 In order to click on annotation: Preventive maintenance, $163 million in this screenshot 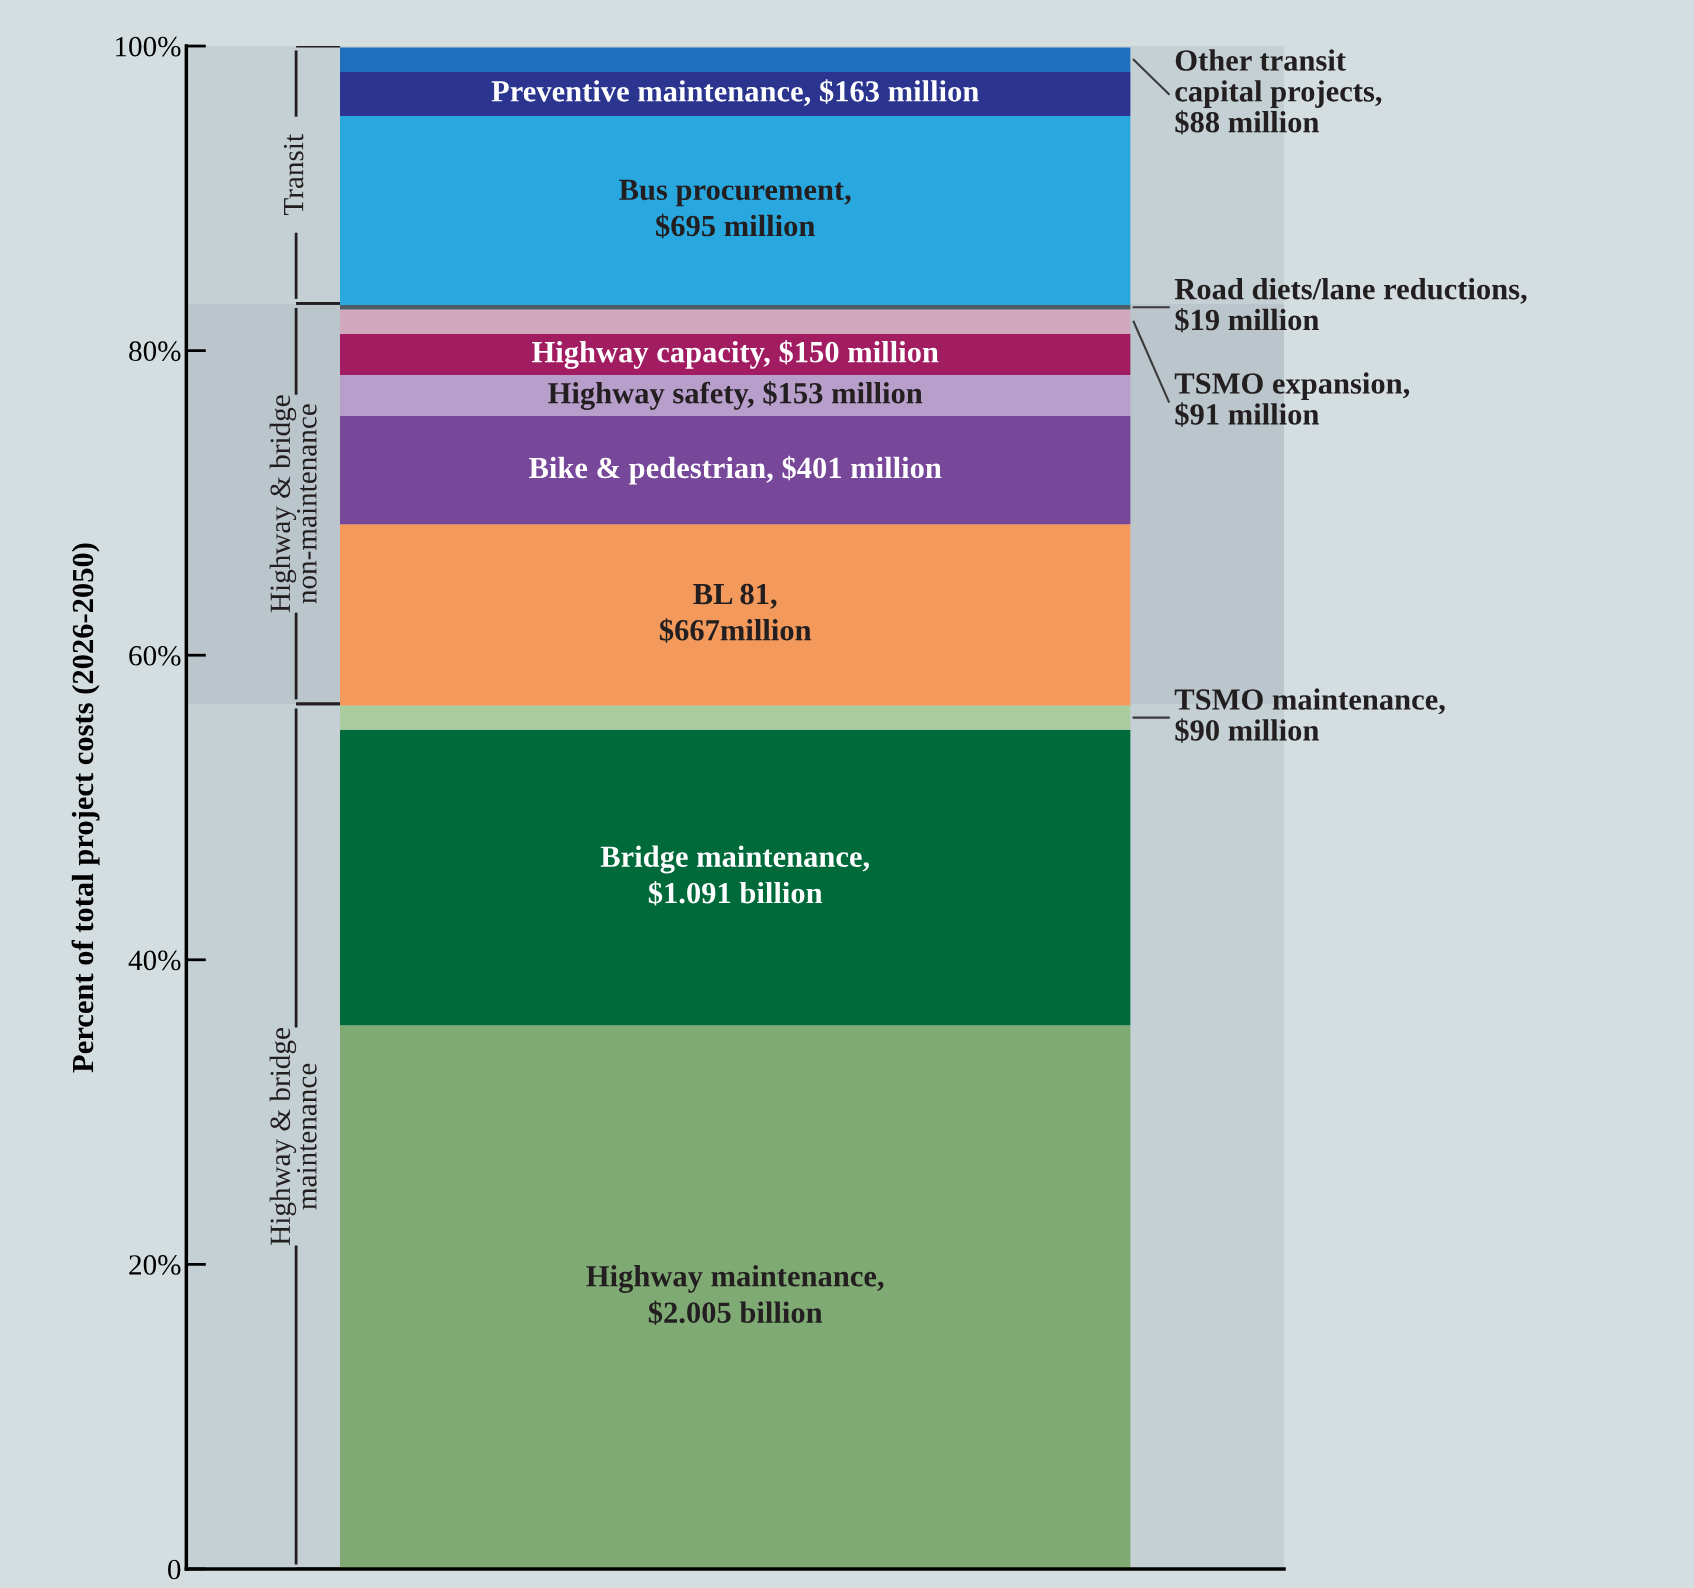, I will do `click(735, 93)`.